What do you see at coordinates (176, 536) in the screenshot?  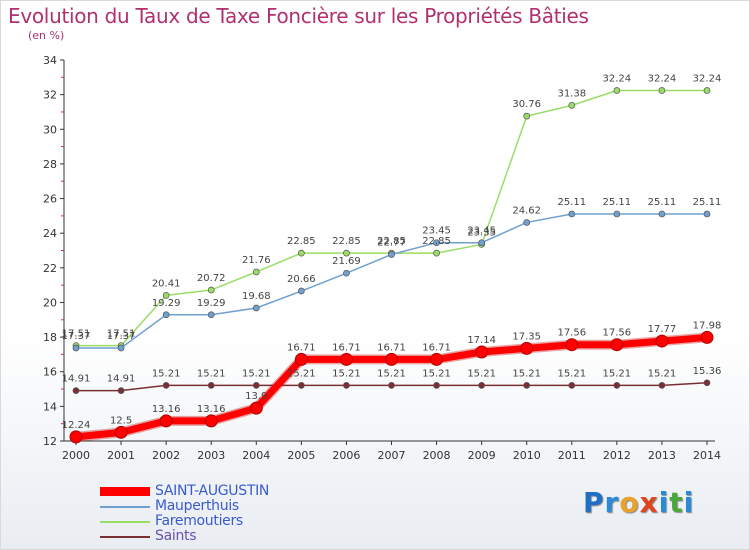 I see `legend-label: Saints` at bounding box center [176, 536].